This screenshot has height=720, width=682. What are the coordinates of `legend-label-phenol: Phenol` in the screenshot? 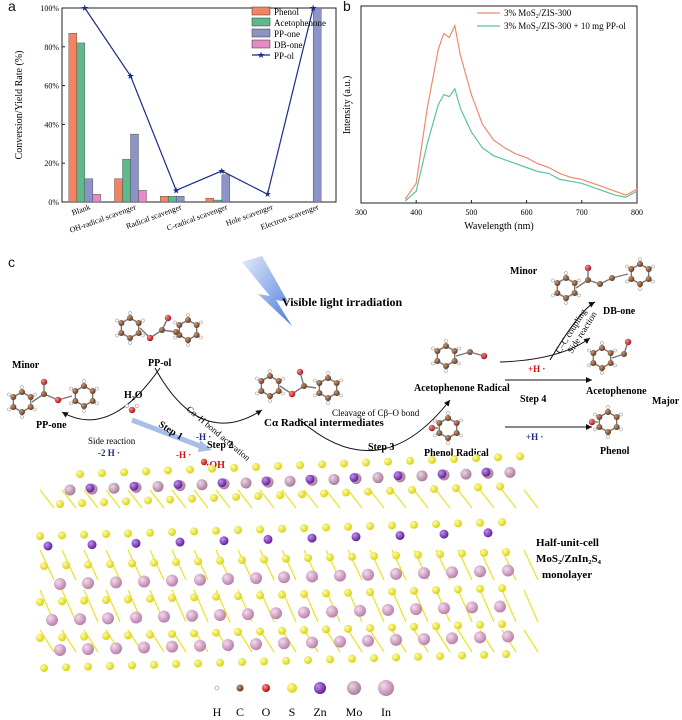 It's located at (287, 12).